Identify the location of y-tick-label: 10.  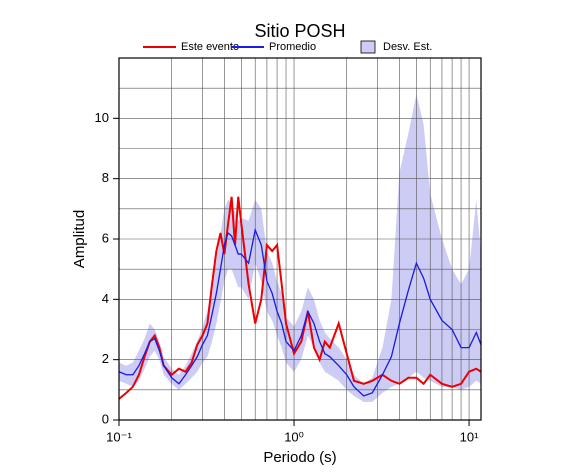
(102, 117).